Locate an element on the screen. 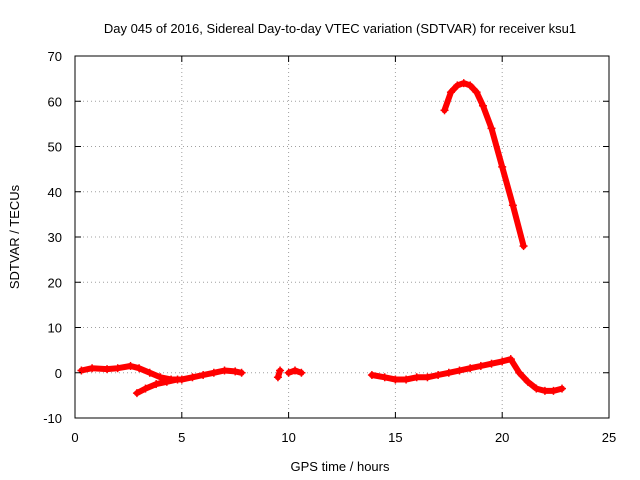 This screenshot has height=480, width=640. x-tick-label: 20 is located at coordinates (502, 437).